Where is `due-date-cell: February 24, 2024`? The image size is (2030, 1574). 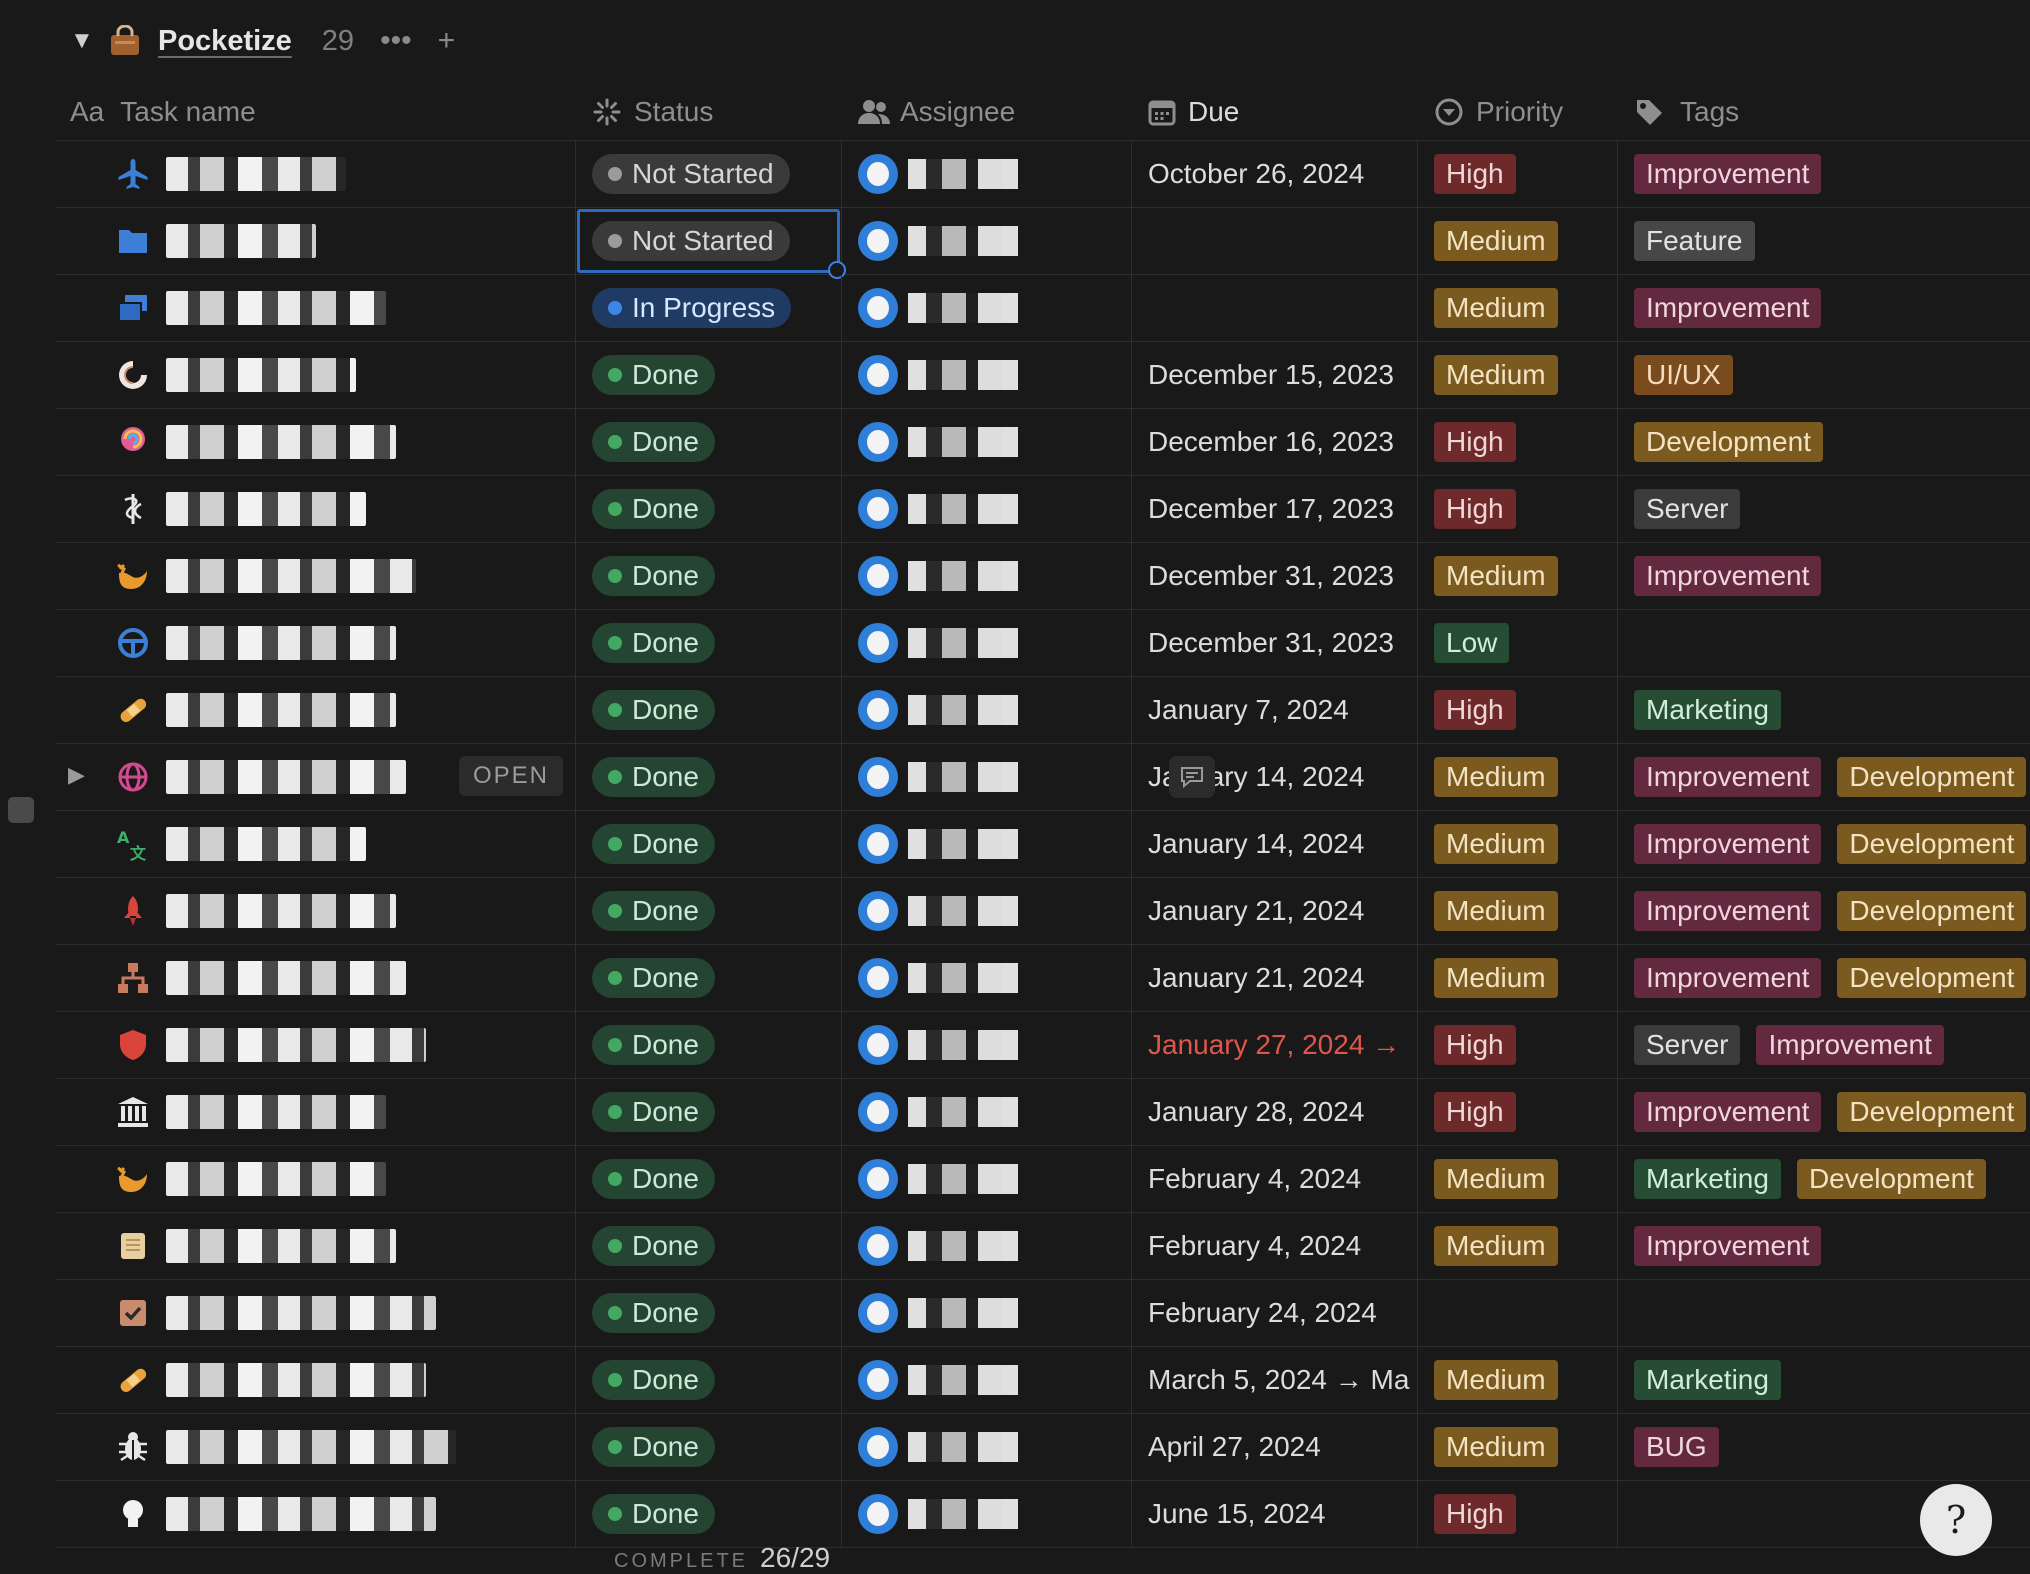 due-date-cell: February 24, 2024 is located at coordinates (1275, 1313).